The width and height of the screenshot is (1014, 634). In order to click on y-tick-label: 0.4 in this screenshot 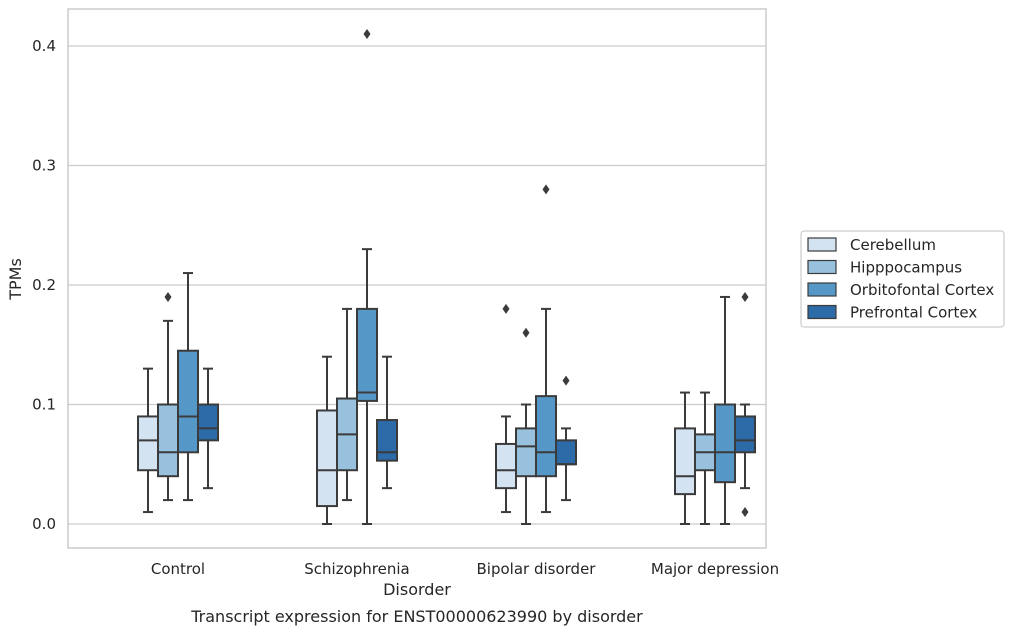, I will do `click(44, 46)`.